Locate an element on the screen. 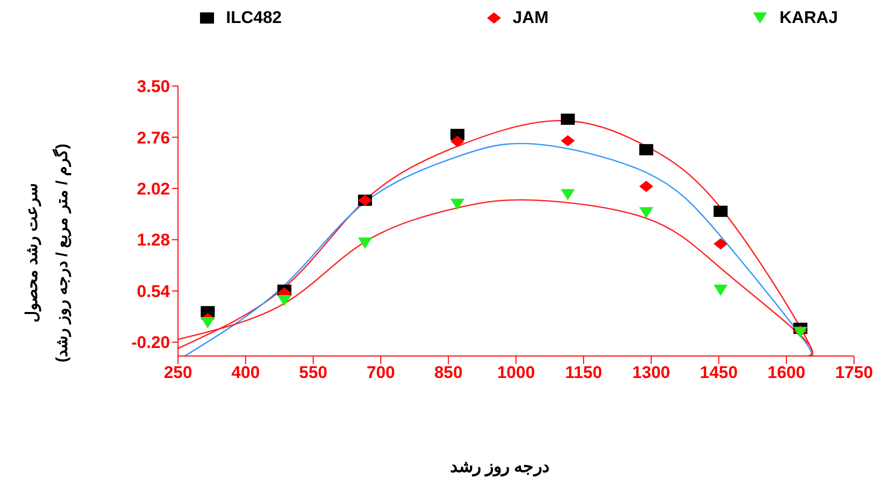  y-tick-label: 3.50 is located at coordinates (153, 86).